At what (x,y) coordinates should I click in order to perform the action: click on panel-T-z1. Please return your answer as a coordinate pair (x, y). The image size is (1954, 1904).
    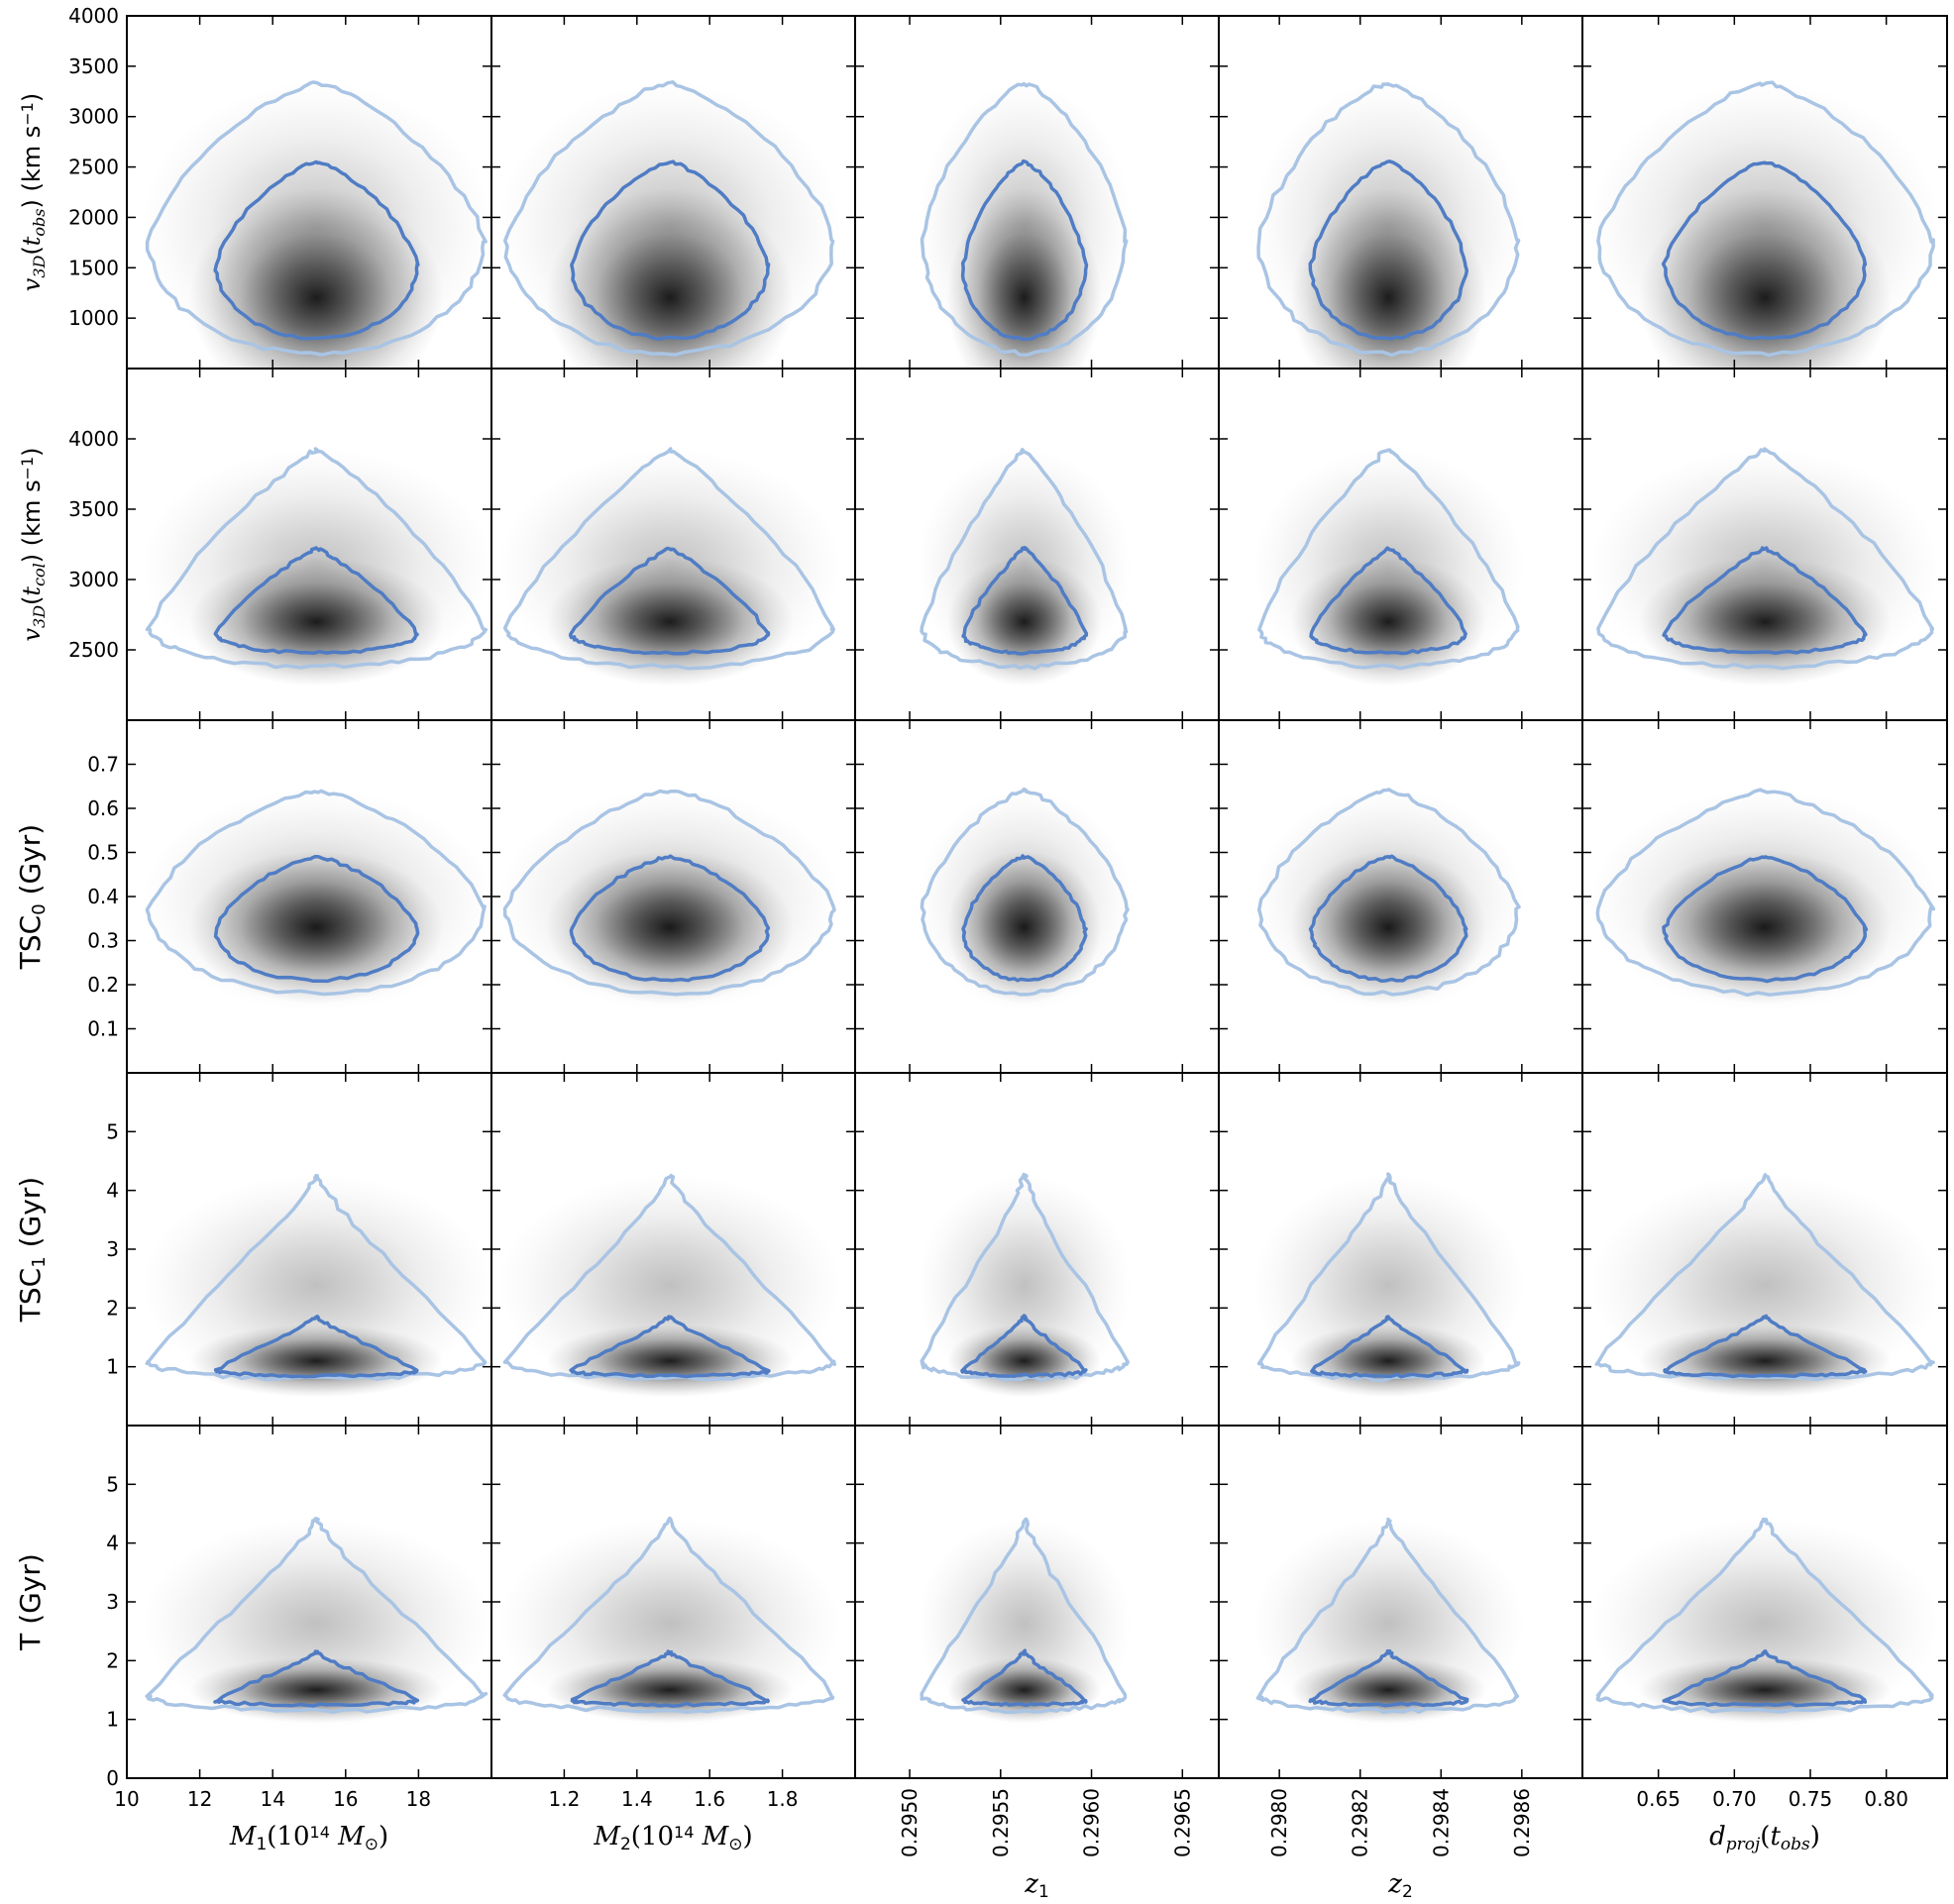
    Looking at the image, I should click on (1037, 1602).